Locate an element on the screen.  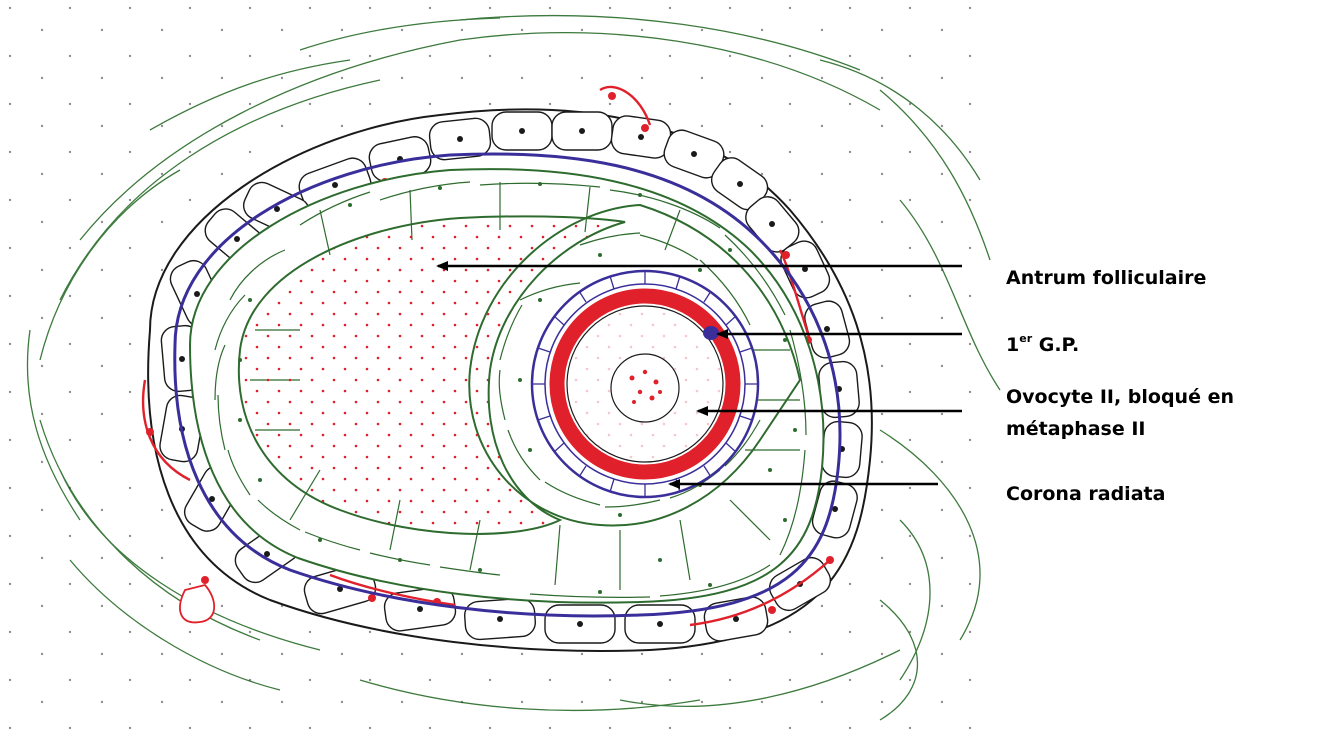
label-ovocyte-line2: métaphase II is located at coordinates (1076, 429).